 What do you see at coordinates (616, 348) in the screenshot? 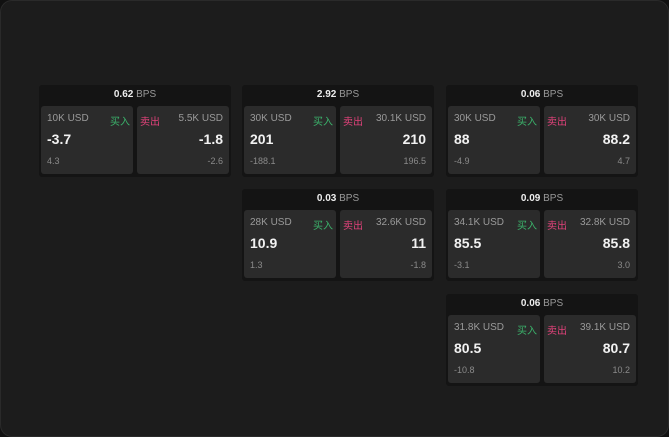
I see `ask-price: 80.7` at bounding box center [616, 348].